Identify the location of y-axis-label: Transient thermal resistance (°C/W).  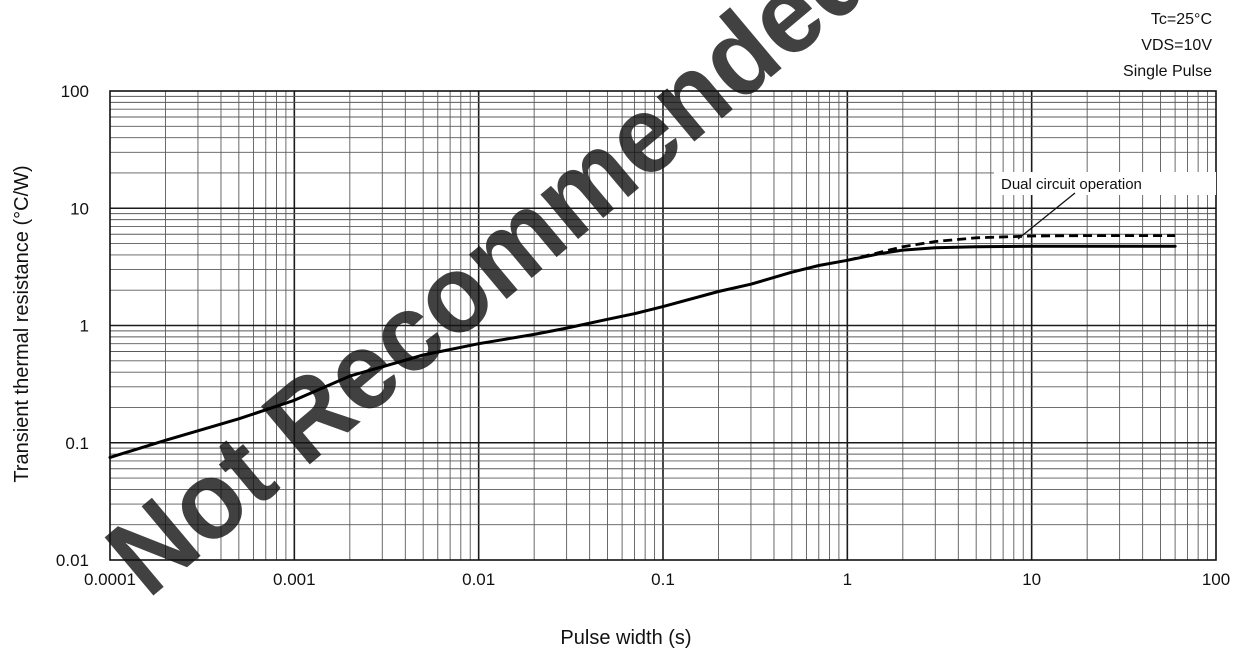
(22, 323).